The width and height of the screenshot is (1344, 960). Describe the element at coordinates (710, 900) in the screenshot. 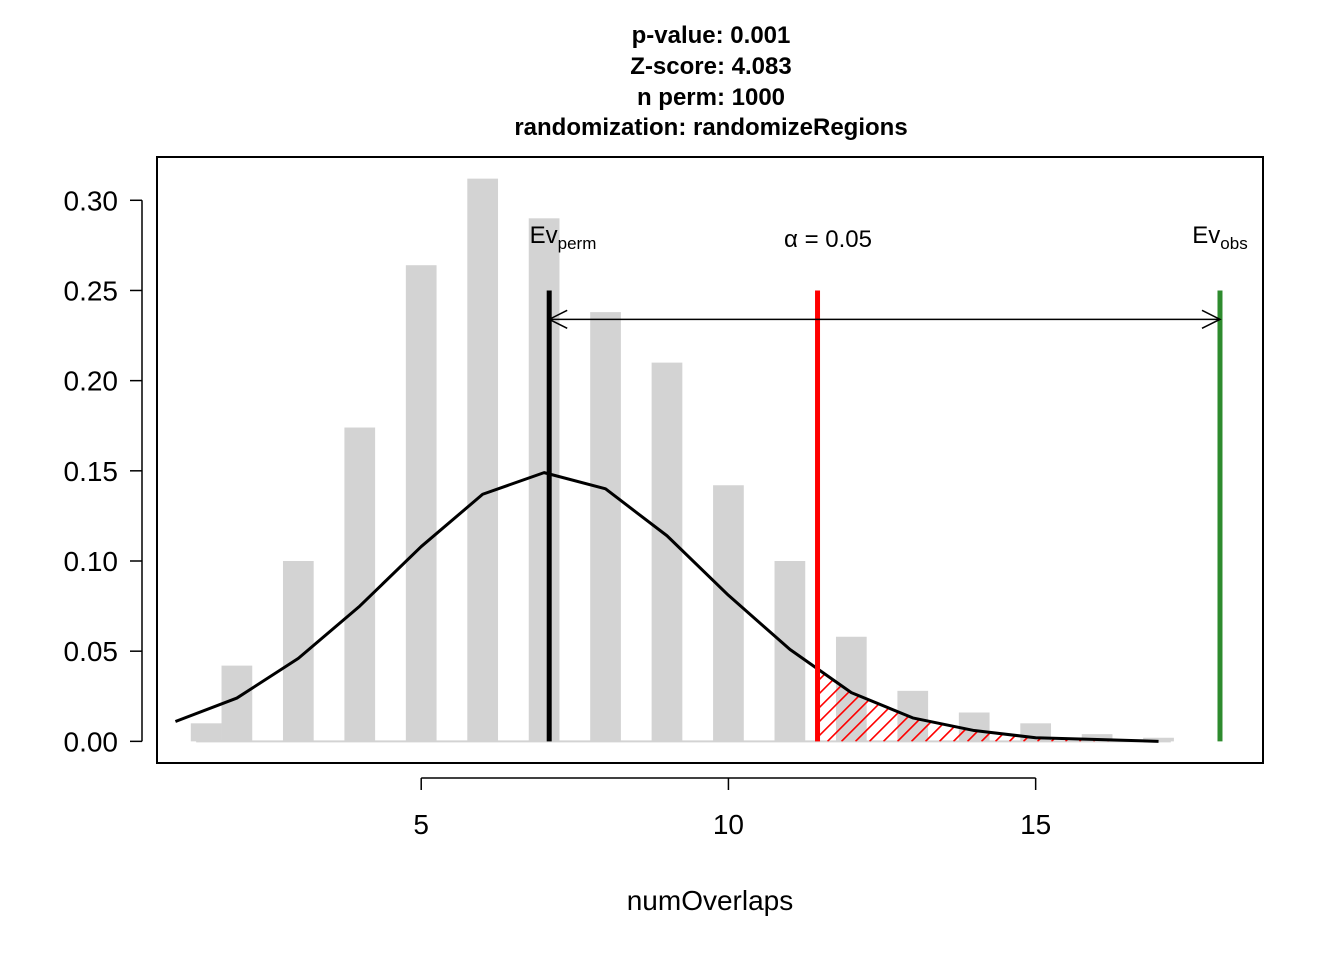

I see `x-axis-title: numOverlaps` at that location.